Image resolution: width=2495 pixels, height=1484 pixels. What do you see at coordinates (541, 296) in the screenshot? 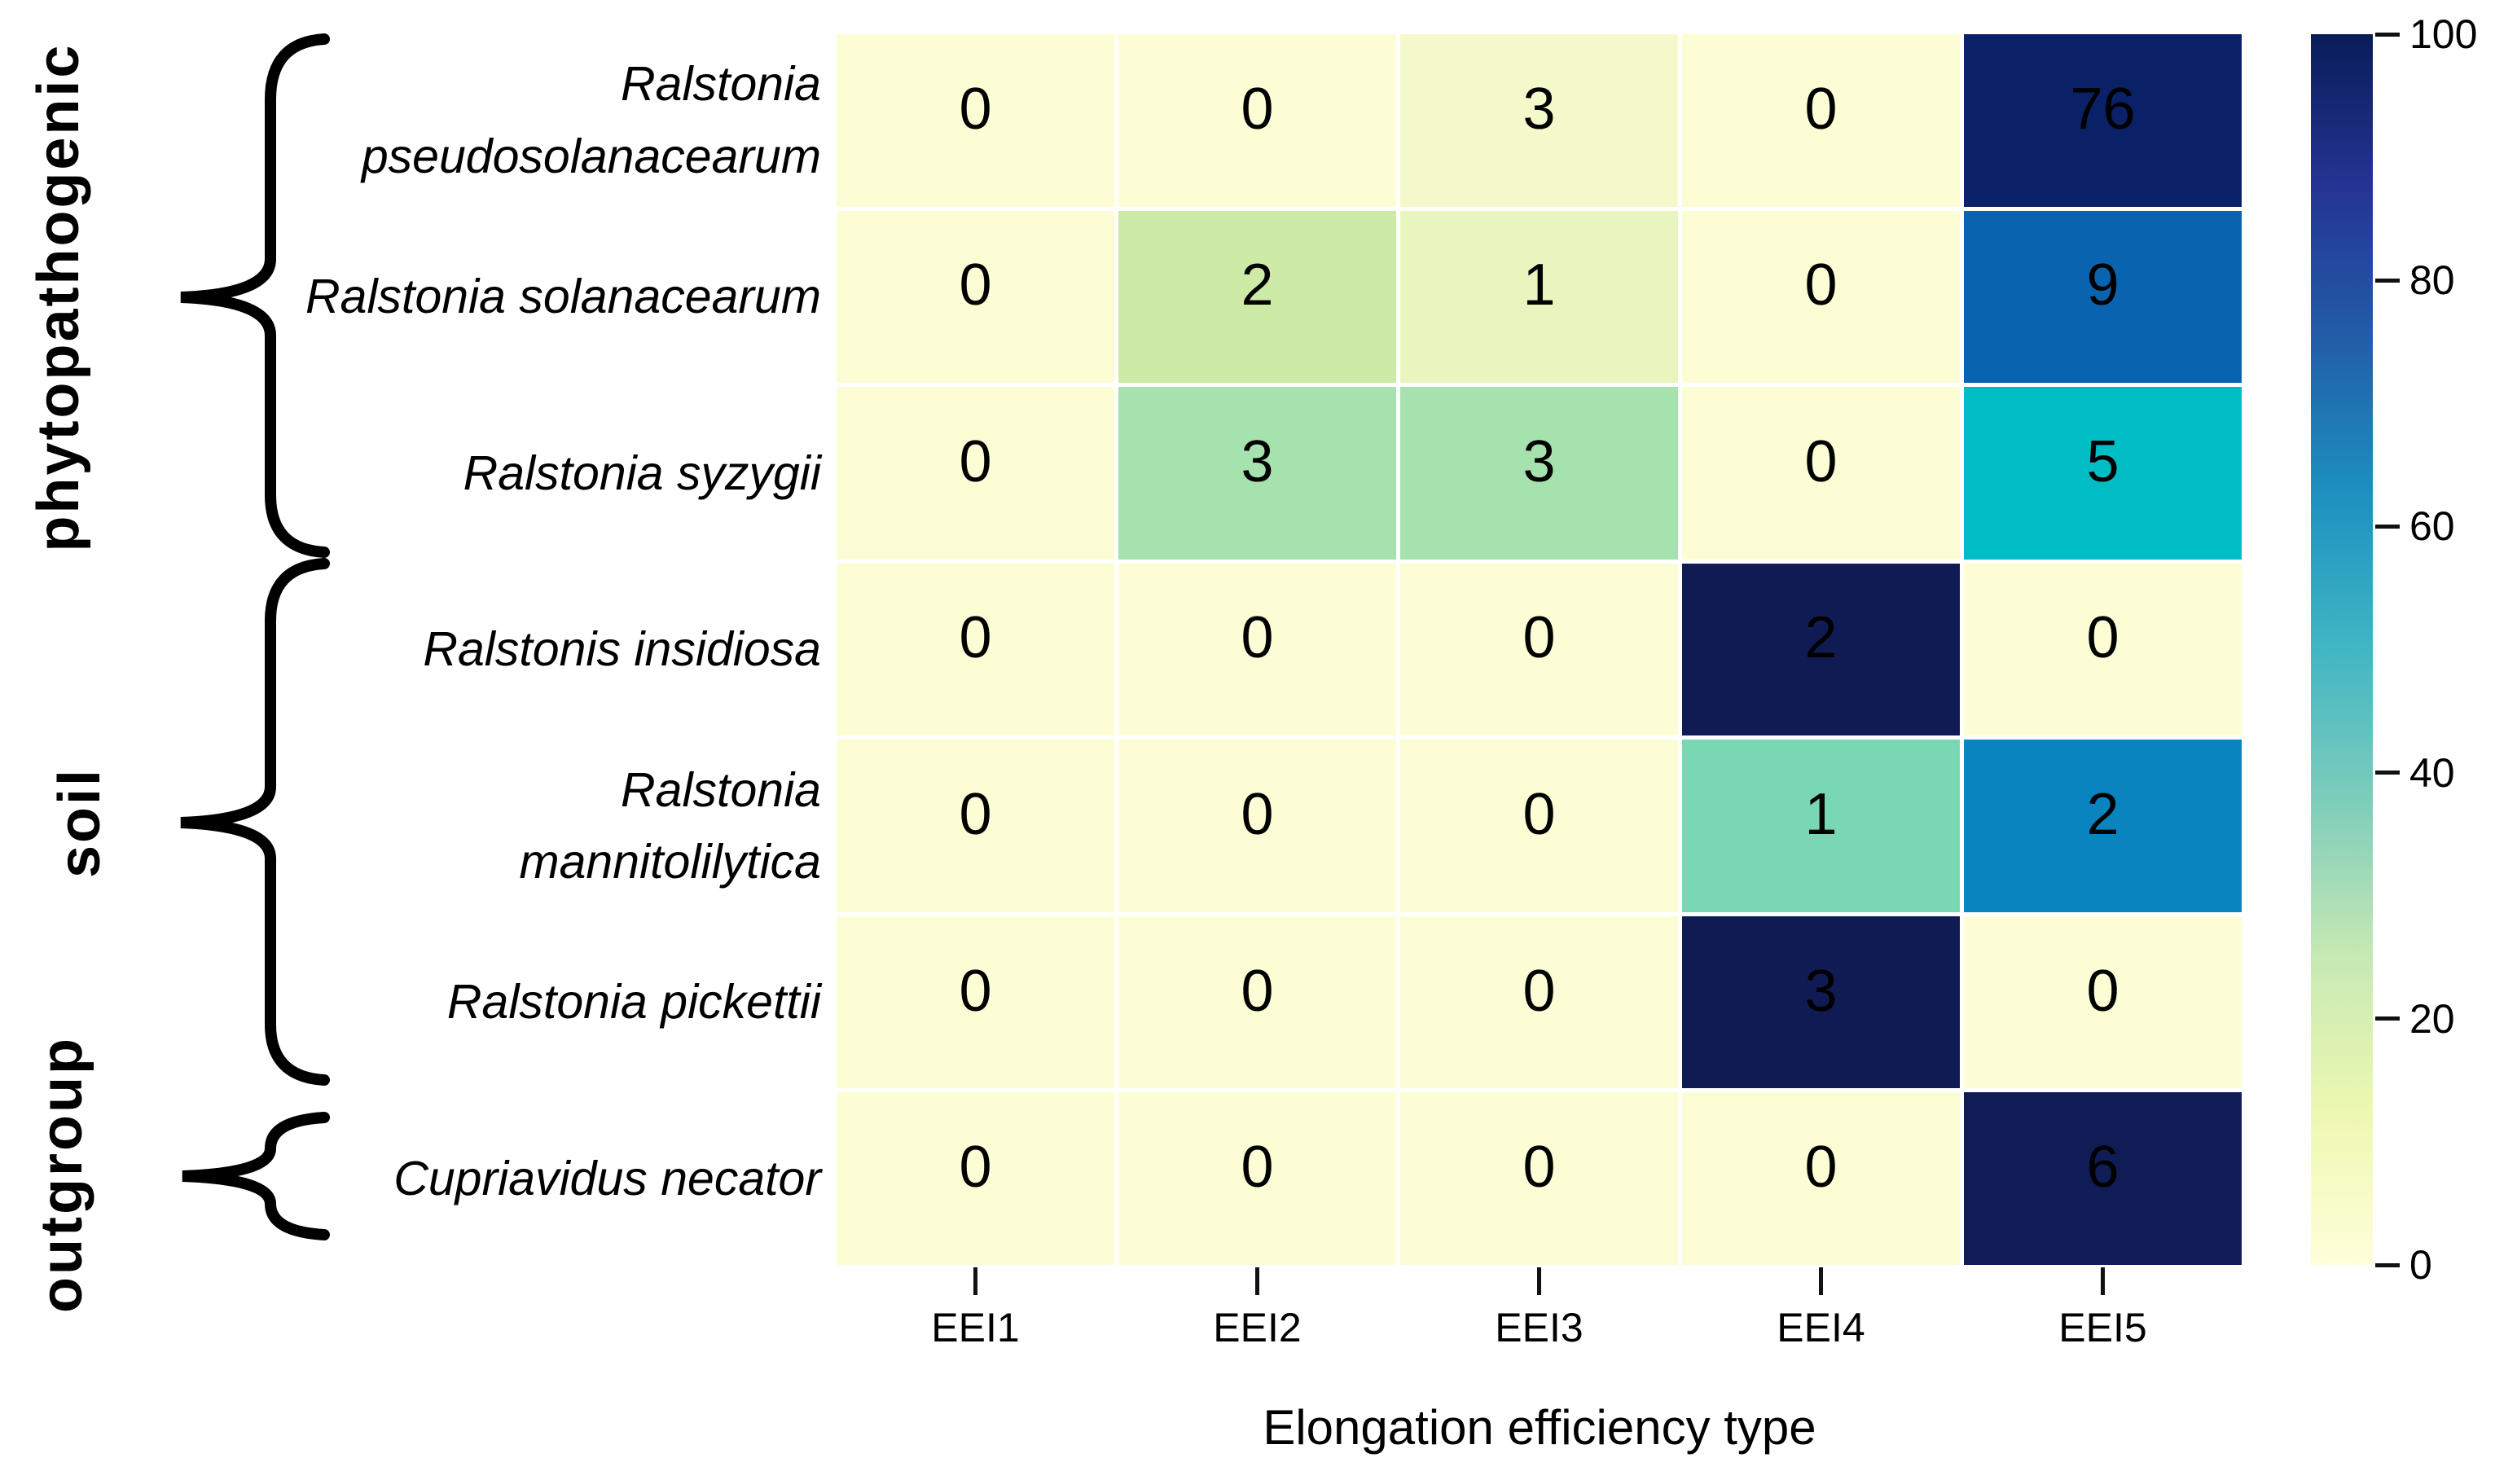
I see `row-label-2: Ralstonia solanacearum` at bounding box center [541, 296].